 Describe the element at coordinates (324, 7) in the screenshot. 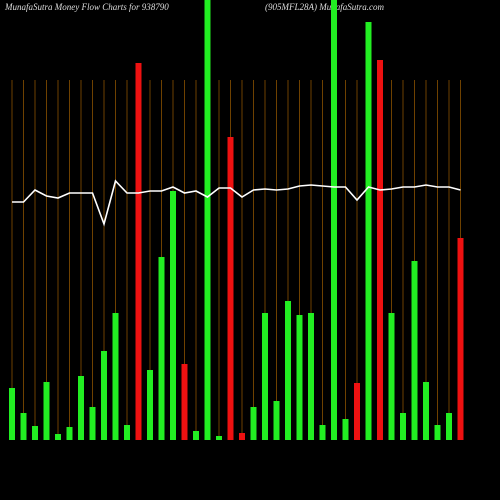

I see `chart-subtitle: (905MFL28A) MunafaSutra.com` at that location.